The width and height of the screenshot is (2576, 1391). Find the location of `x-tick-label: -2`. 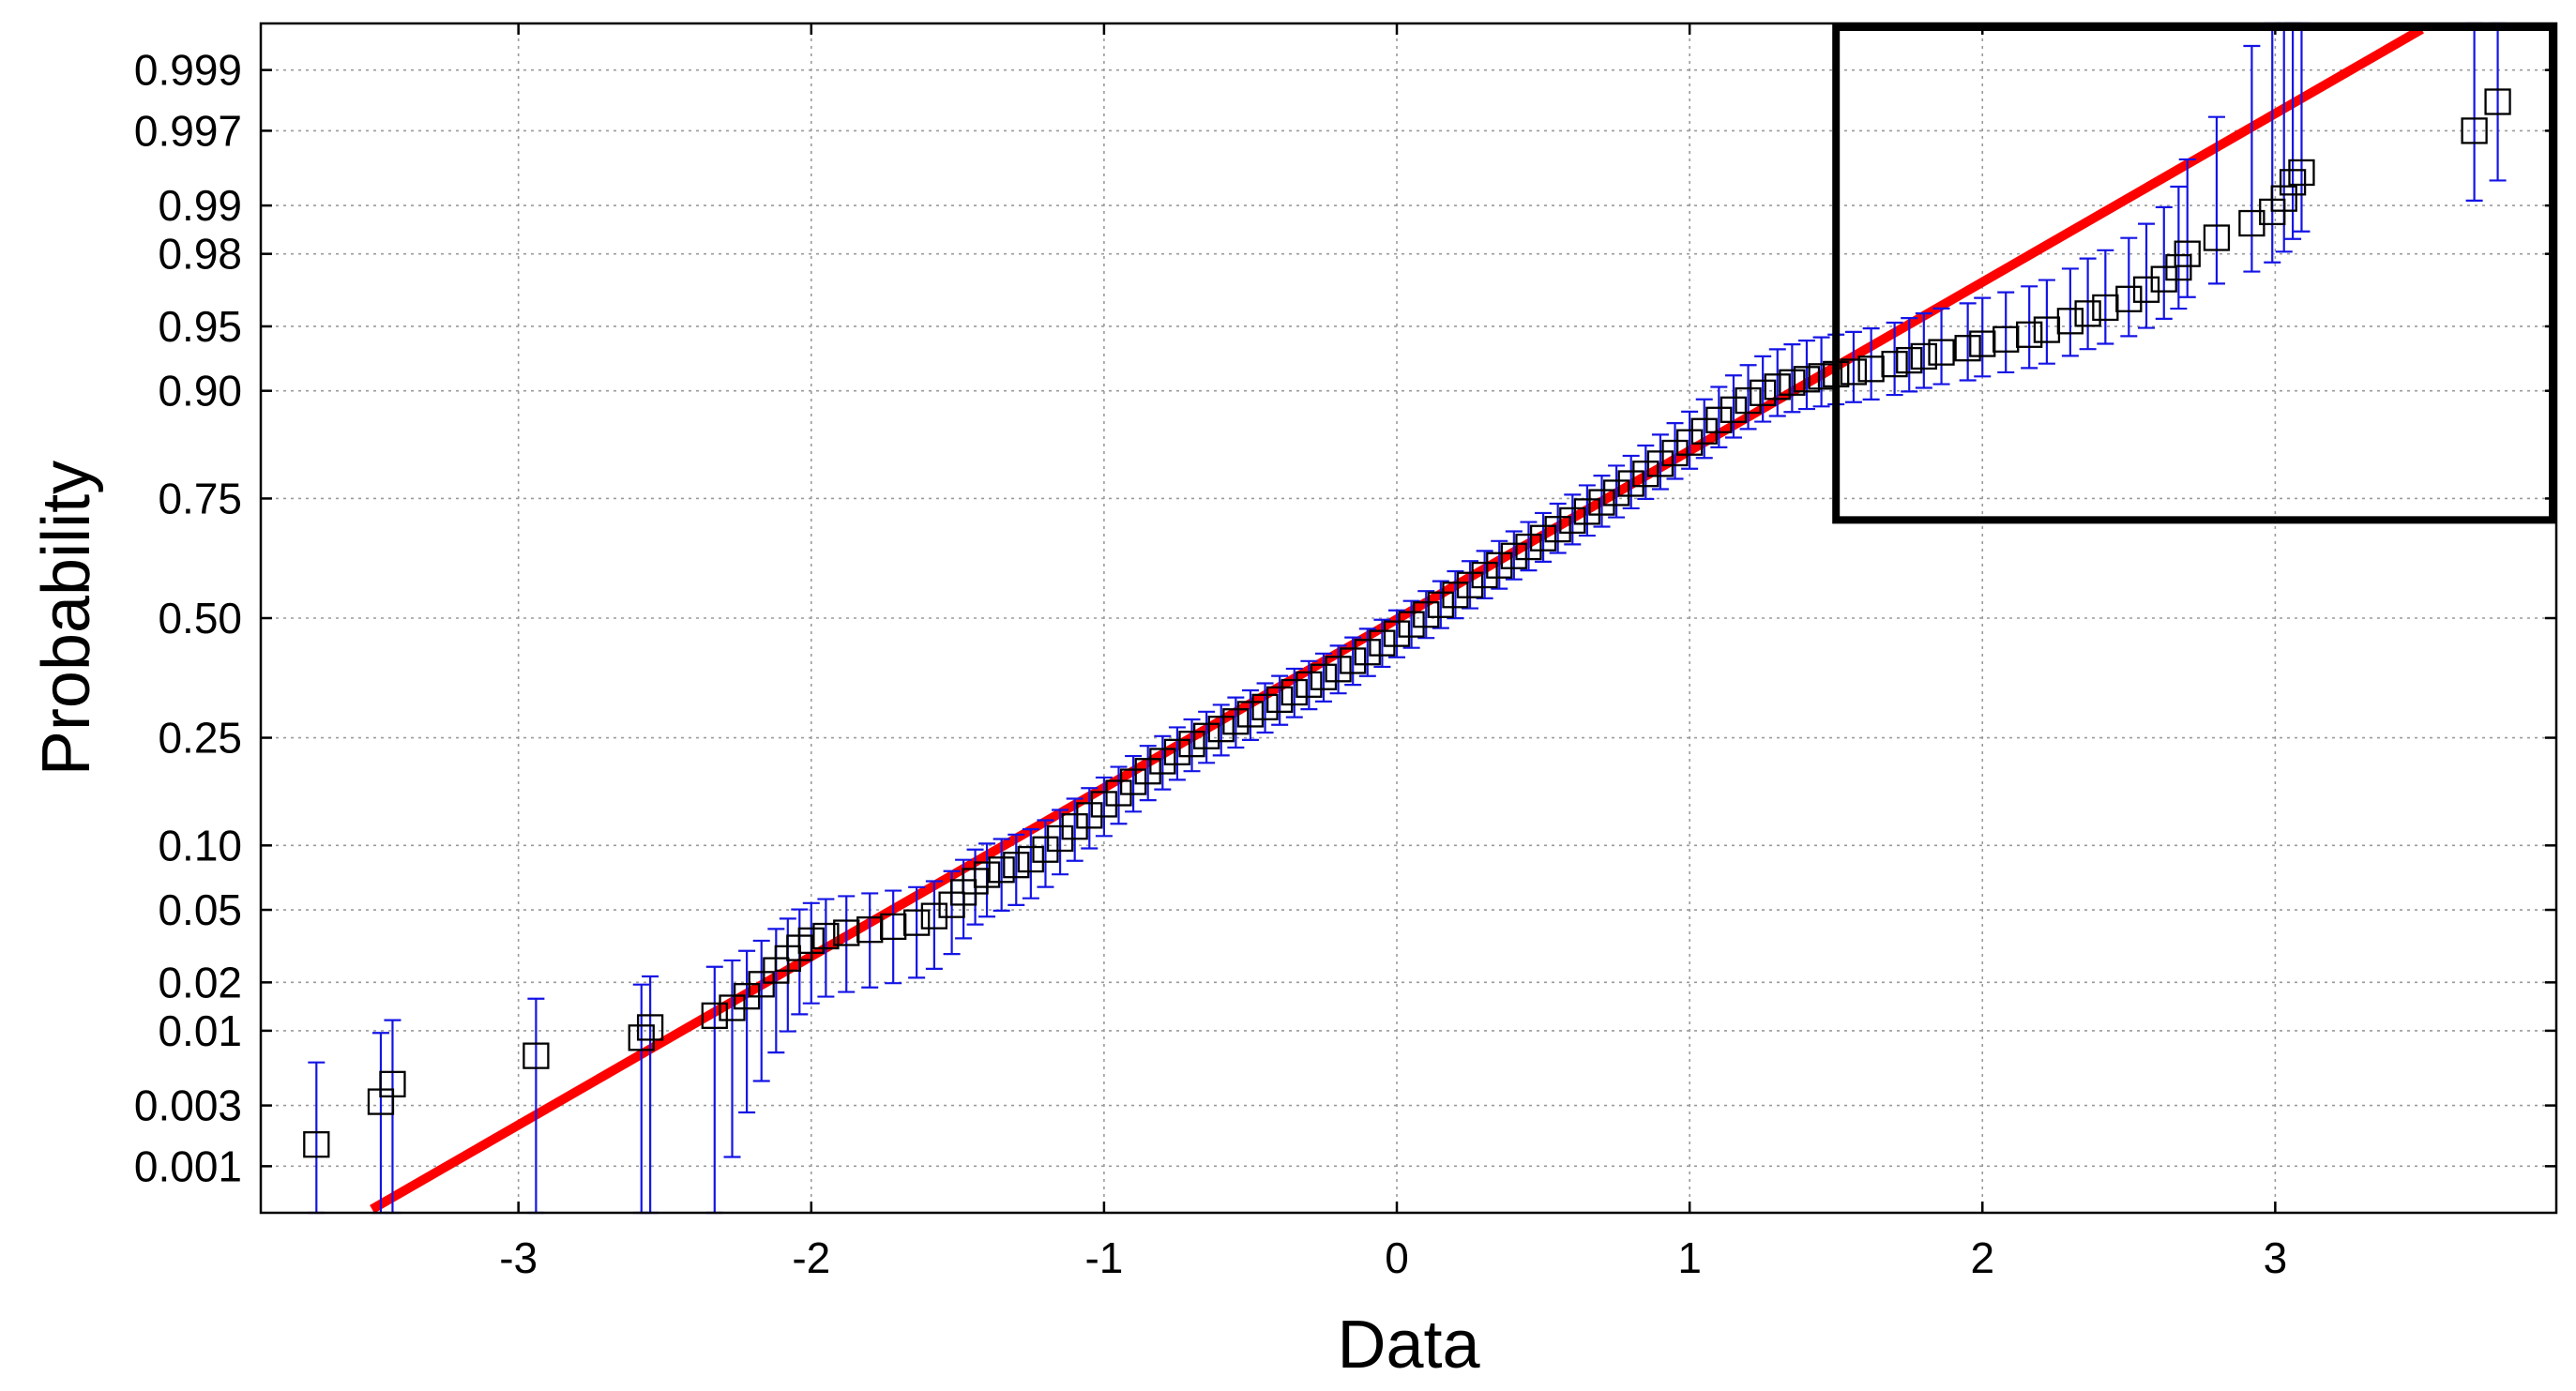

x-tick-label: -2 is located at coordinates (811, 1257).